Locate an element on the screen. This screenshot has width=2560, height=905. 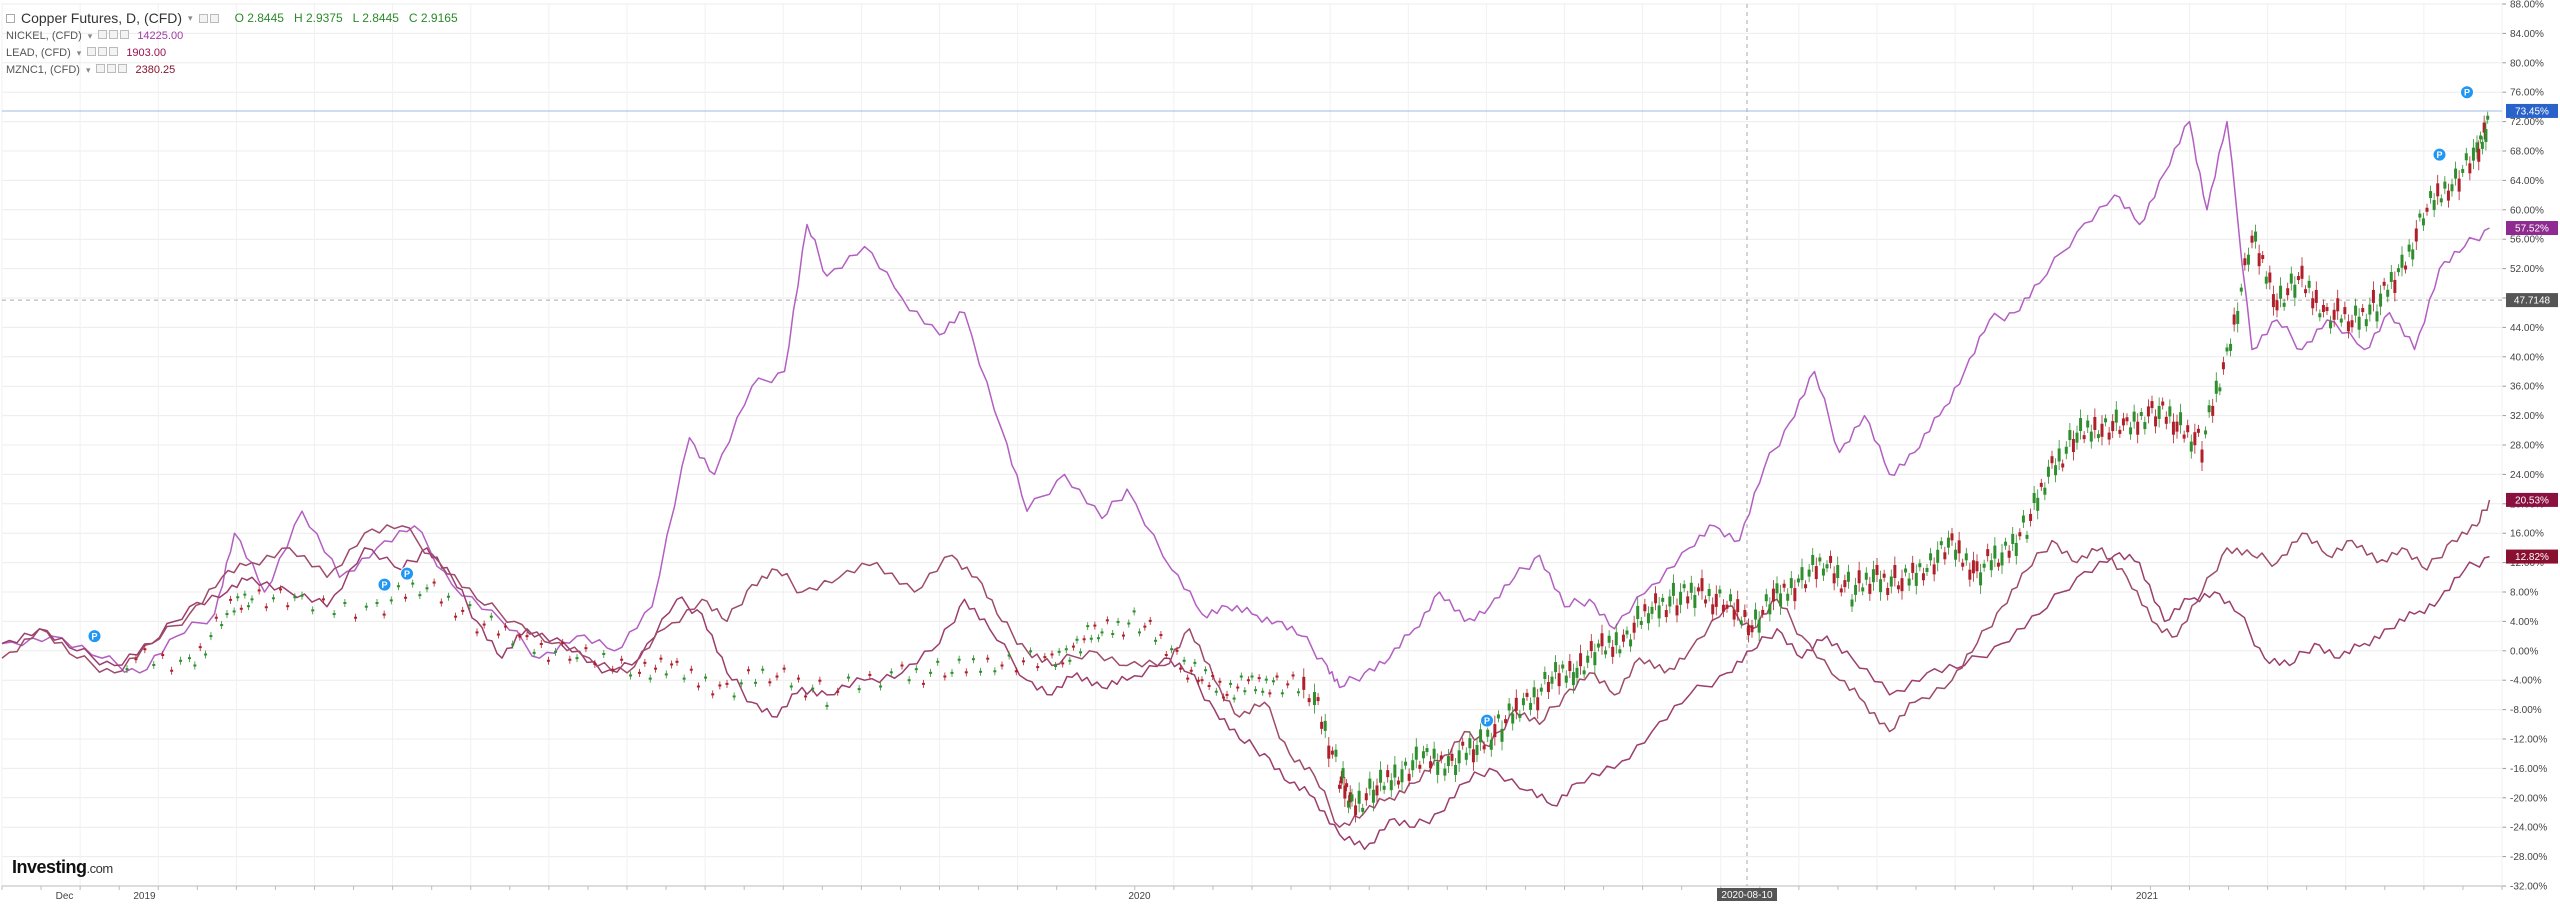
y-tick-label: 64.00% is located at coordinates (2527, 181).